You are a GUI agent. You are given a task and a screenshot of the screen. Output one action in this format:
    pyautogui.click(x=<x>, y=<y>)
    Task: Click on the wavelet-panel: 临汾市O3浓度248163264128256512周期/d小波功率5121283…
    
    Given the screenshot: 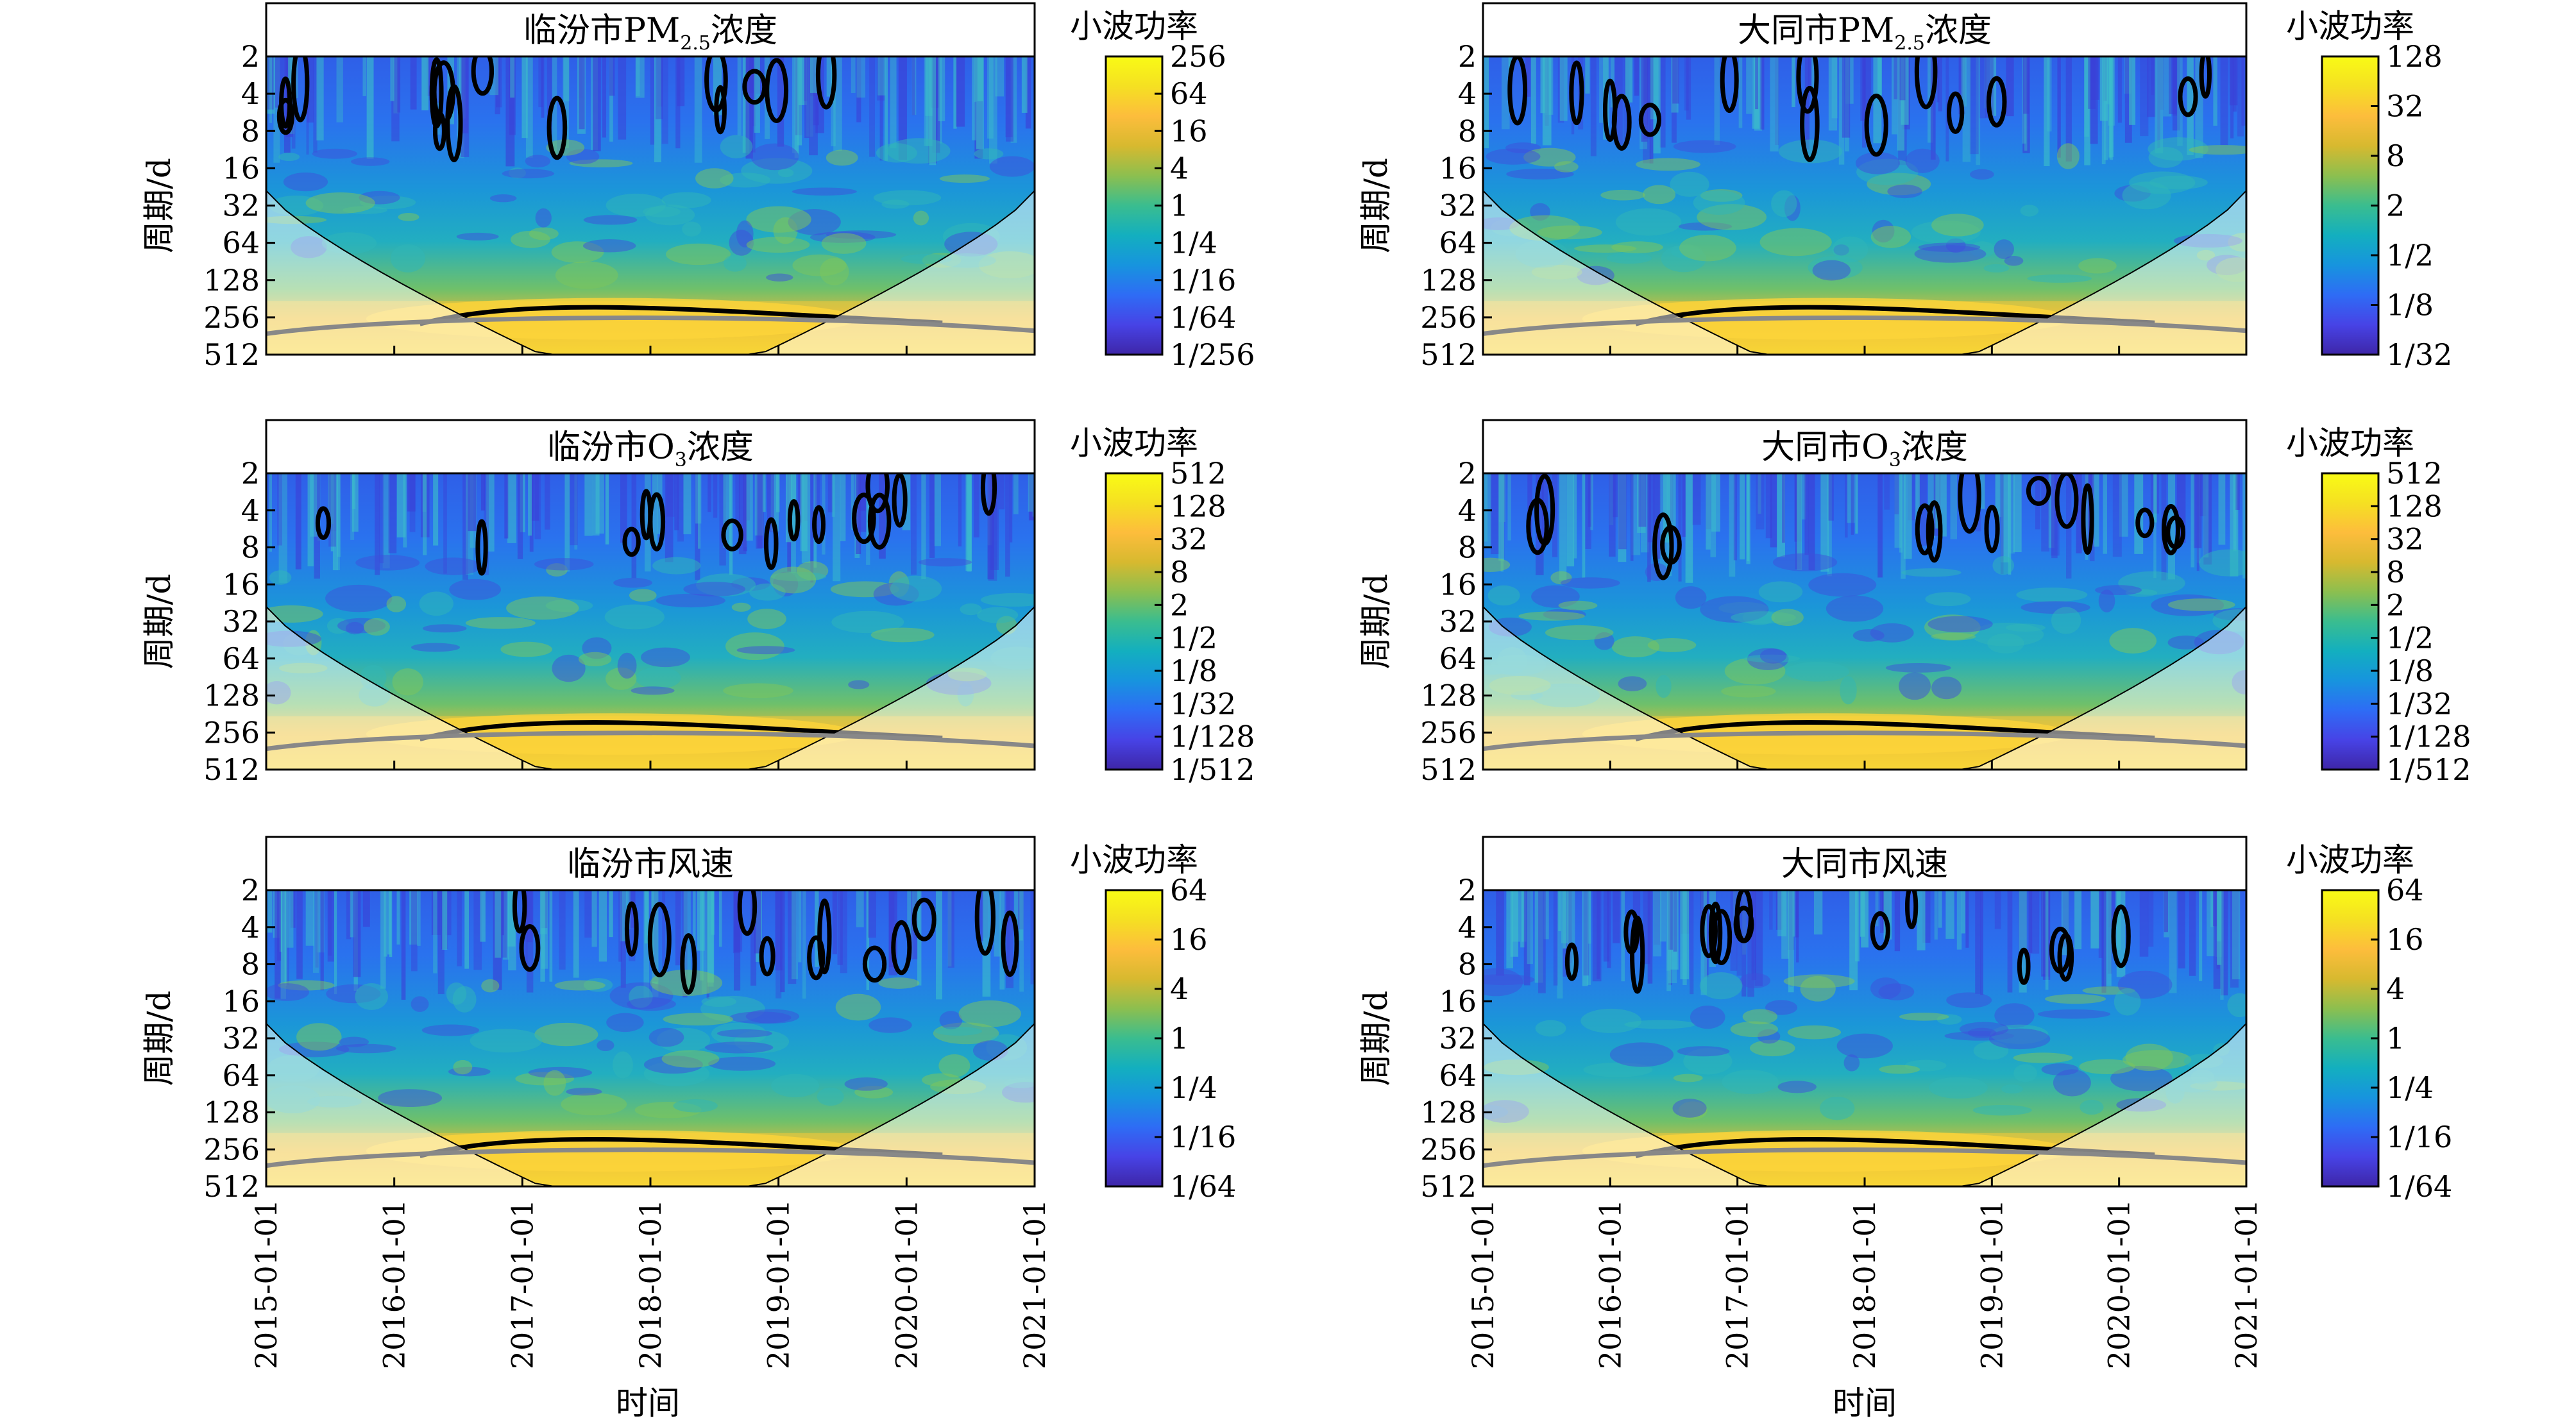 What is the action you would take?
    pyautogui.click(x=697, y=603)
    